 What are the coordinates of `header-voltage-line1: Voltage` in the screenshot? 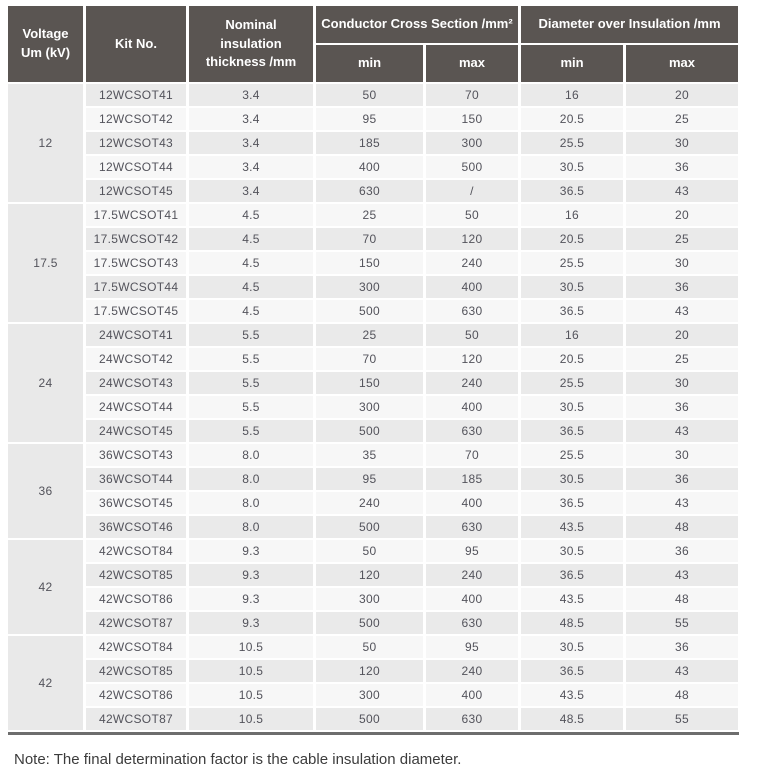 It's located at (45, 34).